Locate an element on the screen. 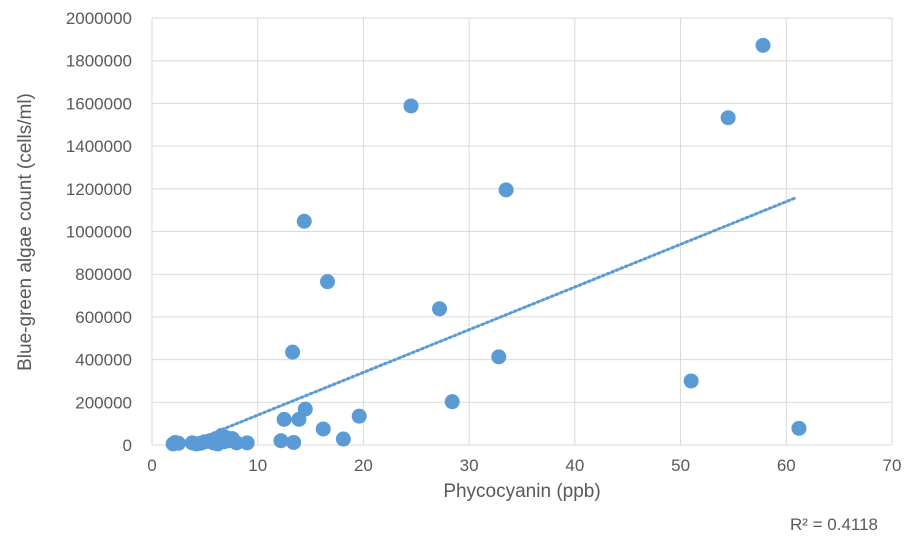 Image resolution: width=906 pixels, height=538 pixels. y-tick-label: 1800000 is located at coordinates (99, 61).